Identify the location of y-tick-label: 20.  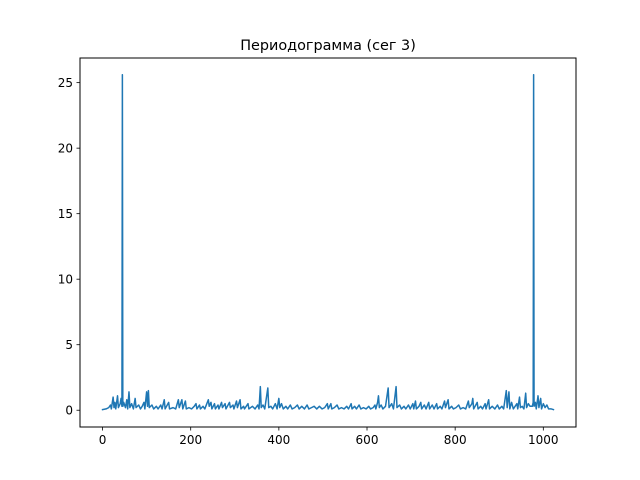
(65, 148).